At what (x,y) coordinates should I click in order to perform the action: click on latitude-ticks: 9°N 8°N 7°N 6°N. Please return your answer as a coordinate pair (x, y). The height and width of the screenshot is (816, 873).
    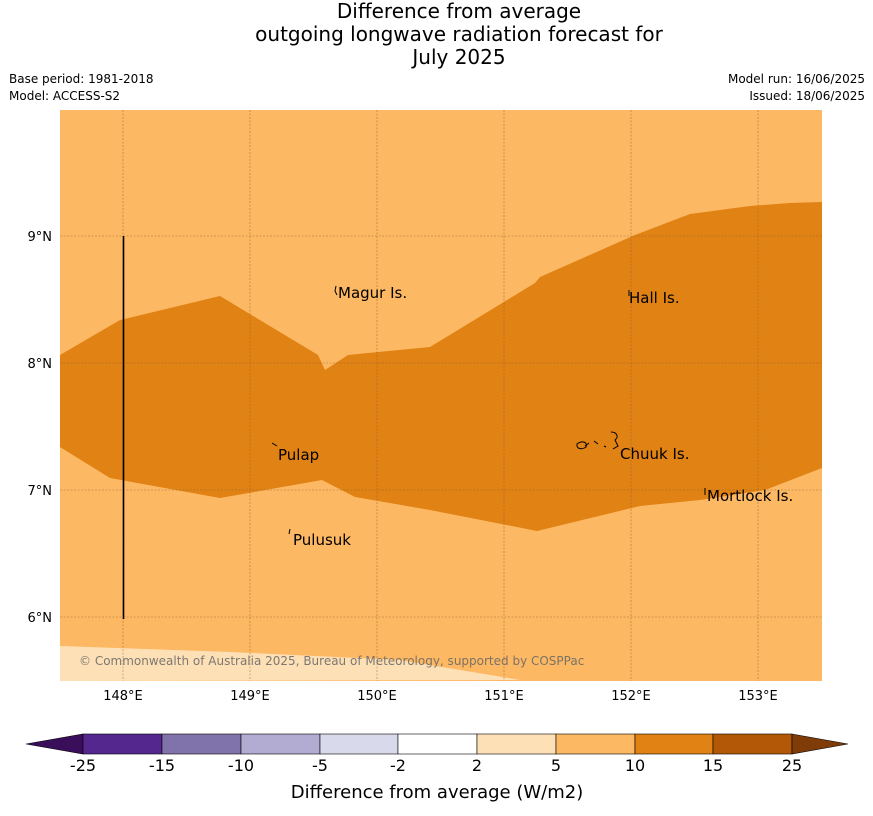
    Looking at the image, I should click on (40, 428).